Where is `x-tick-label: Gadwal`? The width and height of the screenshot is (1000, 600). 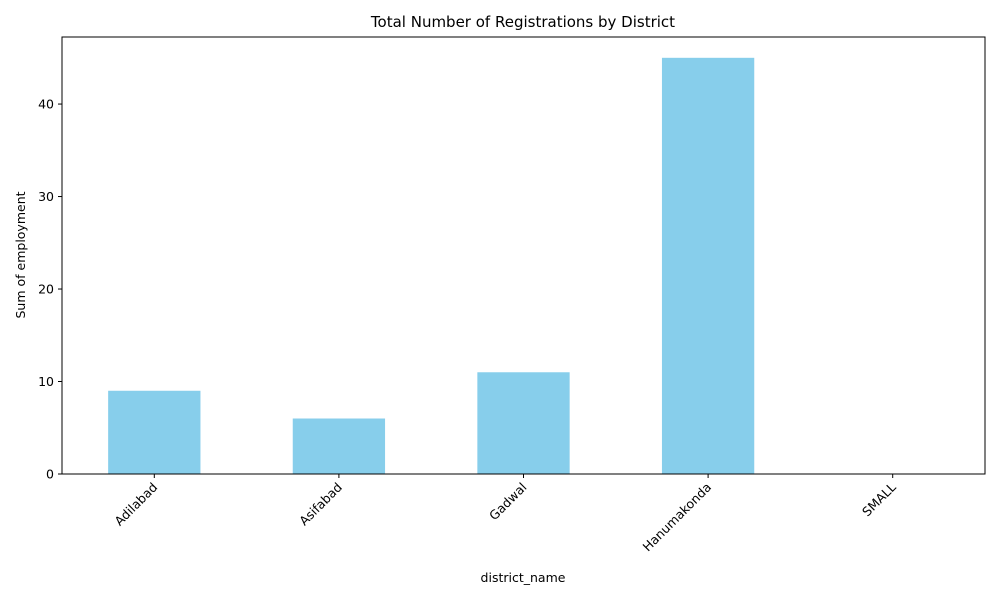 x-tick-label: Gadwal is located at coordinates (508, 502).